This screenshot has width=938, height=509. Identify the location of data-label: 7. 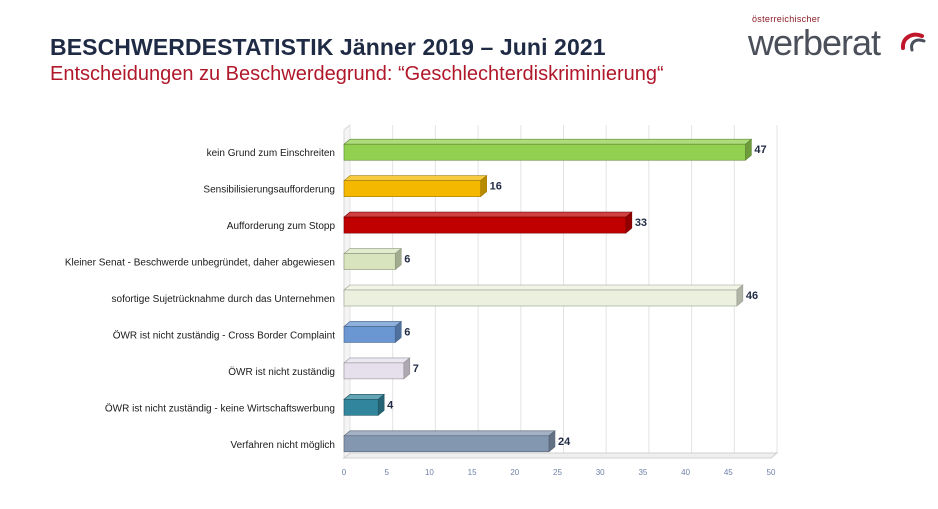
(416, 369).